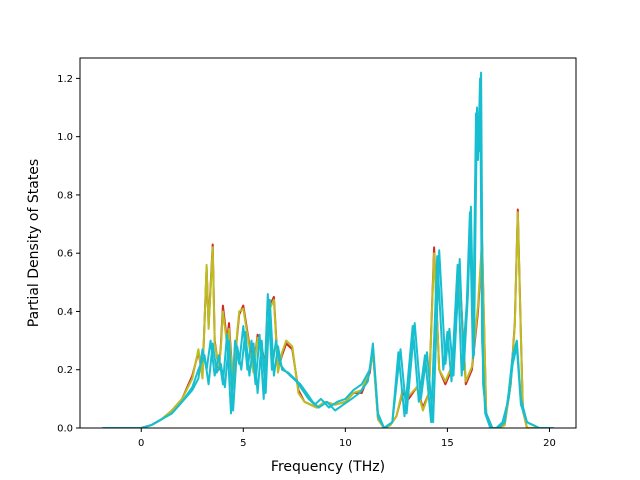 This screenshot has height=480, width=640. Describe the element at coordinates (65, 195) in the screenshot. I see `y-tick-label: 0.8` at that location.